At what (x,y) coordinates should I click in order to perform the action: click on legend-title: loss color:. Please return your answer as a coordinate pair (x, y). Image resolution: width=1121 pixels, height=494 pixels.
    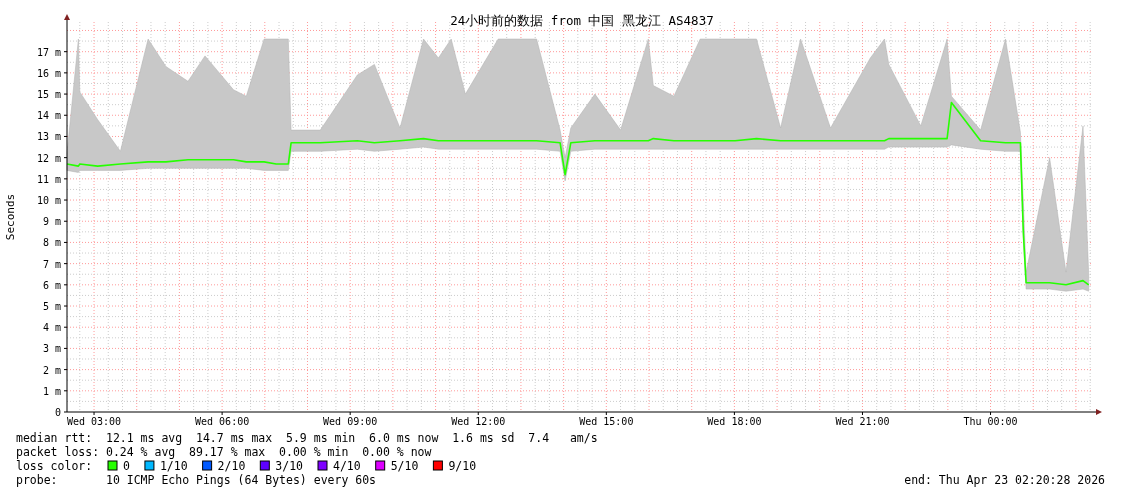
    Looking at the image, I should click on (54, 466).